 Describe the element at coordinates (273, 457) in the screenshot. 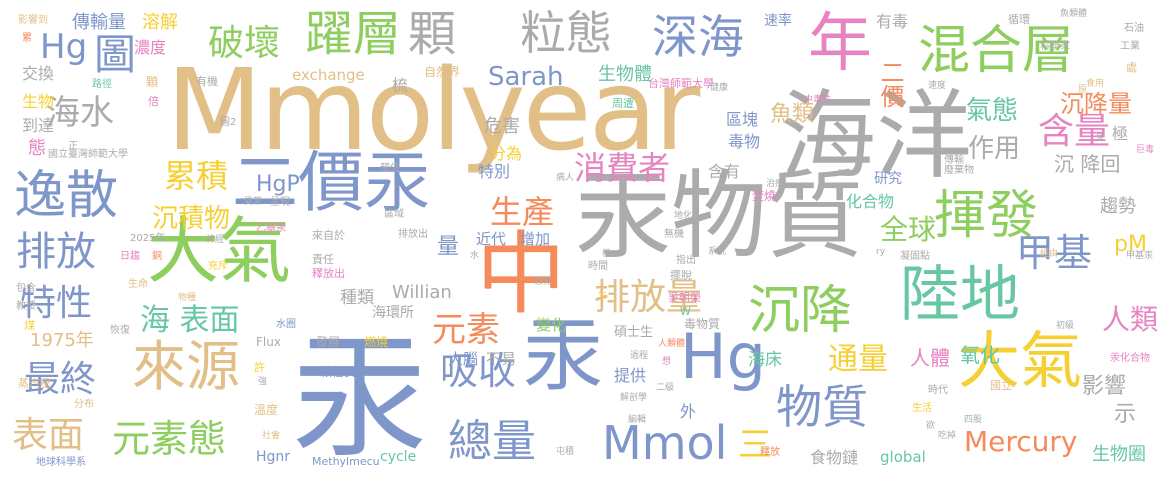

I see `word-hgnr: Hgnr` at that location.